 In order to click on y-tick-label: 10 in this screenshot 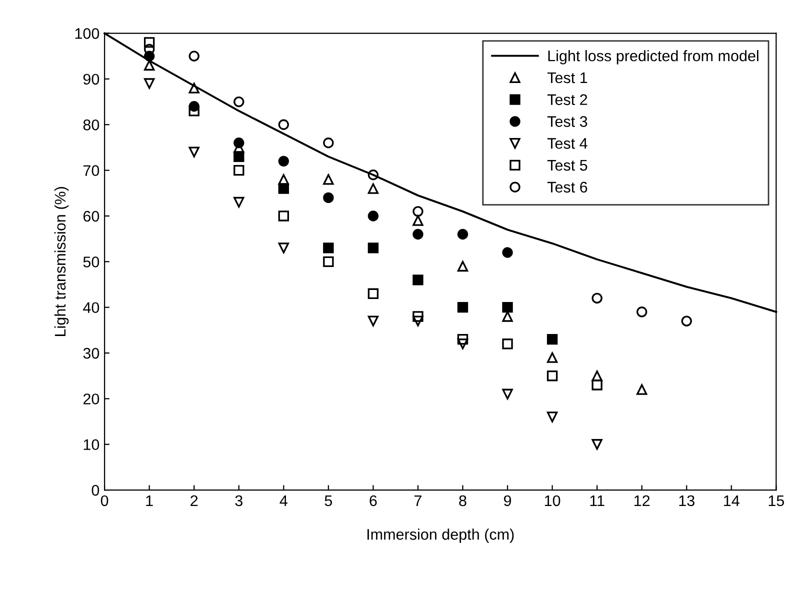, I will do `click(92, 444)`.